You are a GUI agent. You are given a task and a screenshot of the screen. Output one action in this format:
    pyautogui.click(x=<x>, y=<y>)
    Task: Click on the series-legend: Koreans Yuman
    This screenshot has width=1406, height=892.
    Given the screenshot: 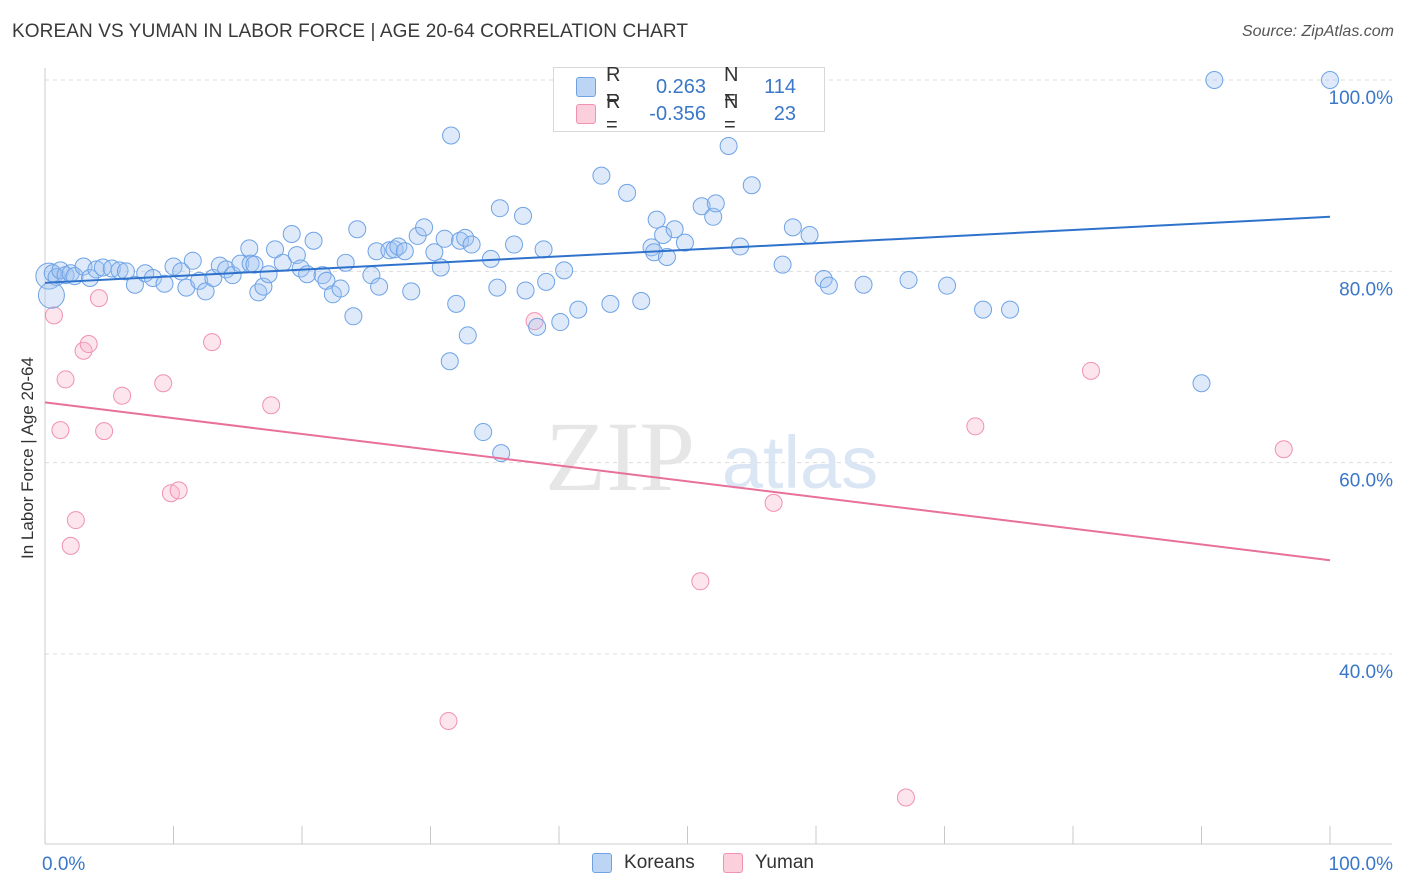 What is the action you would take?
    pyautogui.click(x=703, y=863)
    